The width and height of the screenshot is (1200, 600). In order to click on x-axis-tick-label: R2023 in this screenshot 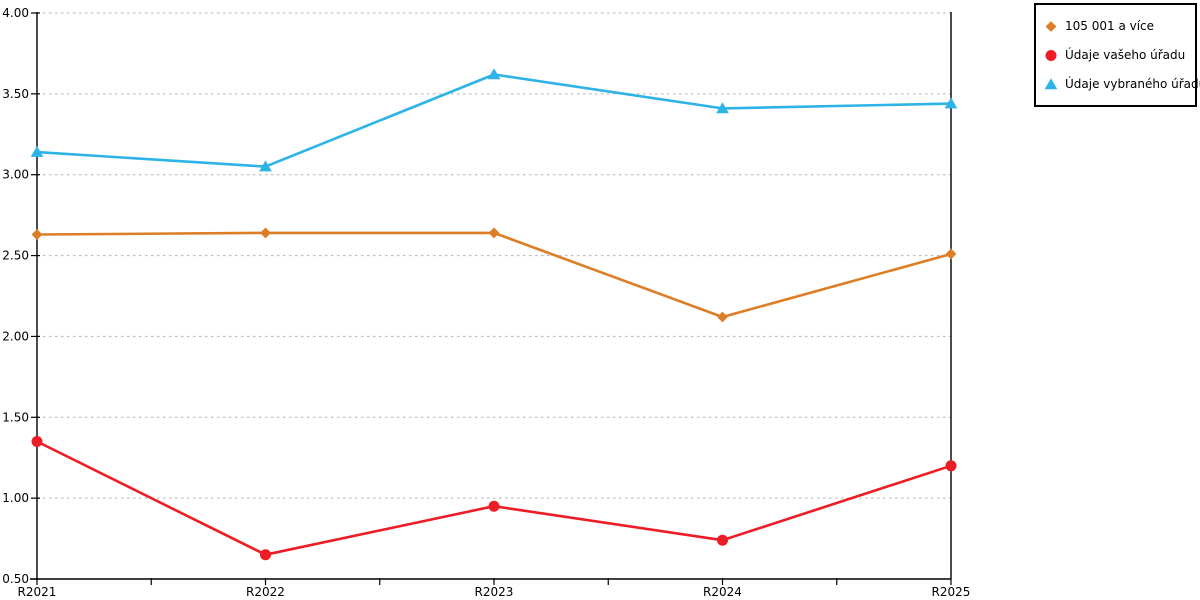, I will do `click(494, 592)`.